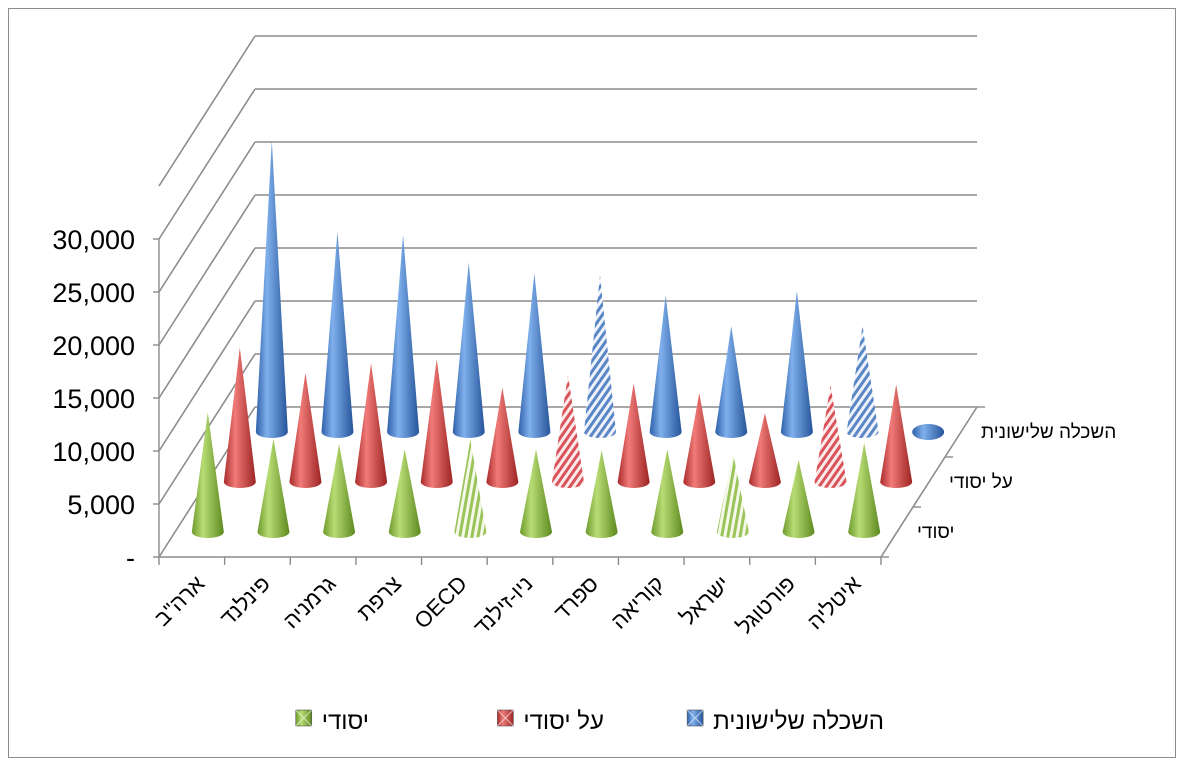 Image resolution: width=1186 pixels, height=760 pixels. I want to click on legend-label: יסודי, so click(345, 721).